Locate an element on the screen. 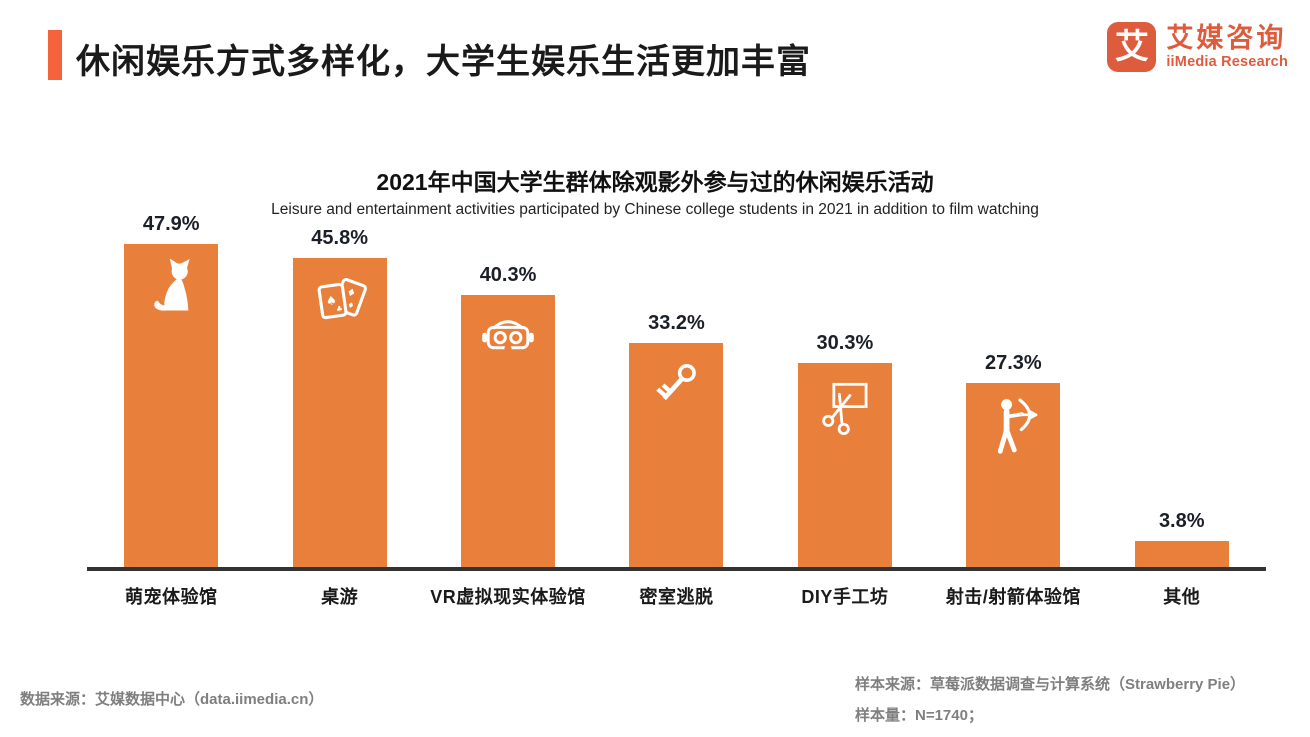  playing-cards-icon: ♦ ♦ ♠ ♣ is located at coordinates (342, 299).